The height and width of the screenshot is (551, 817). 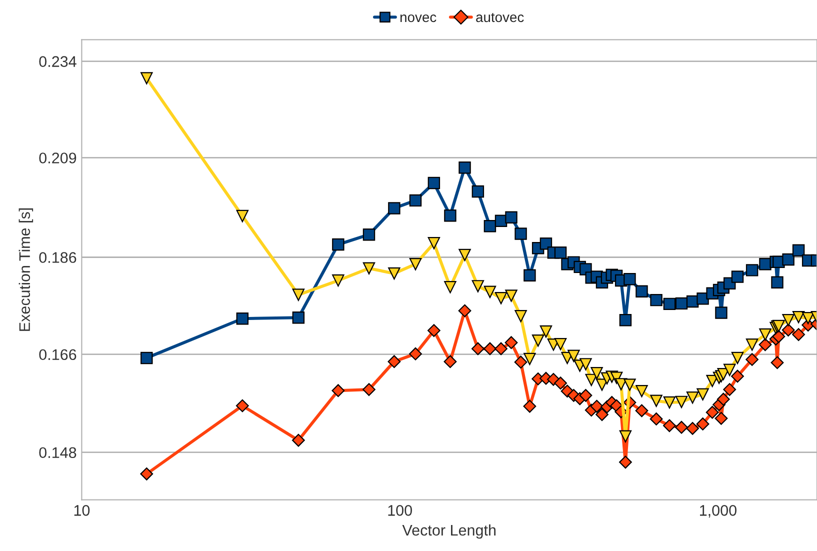 I want to click on y-tick-label: 0.166, so click(x=57, y=354).